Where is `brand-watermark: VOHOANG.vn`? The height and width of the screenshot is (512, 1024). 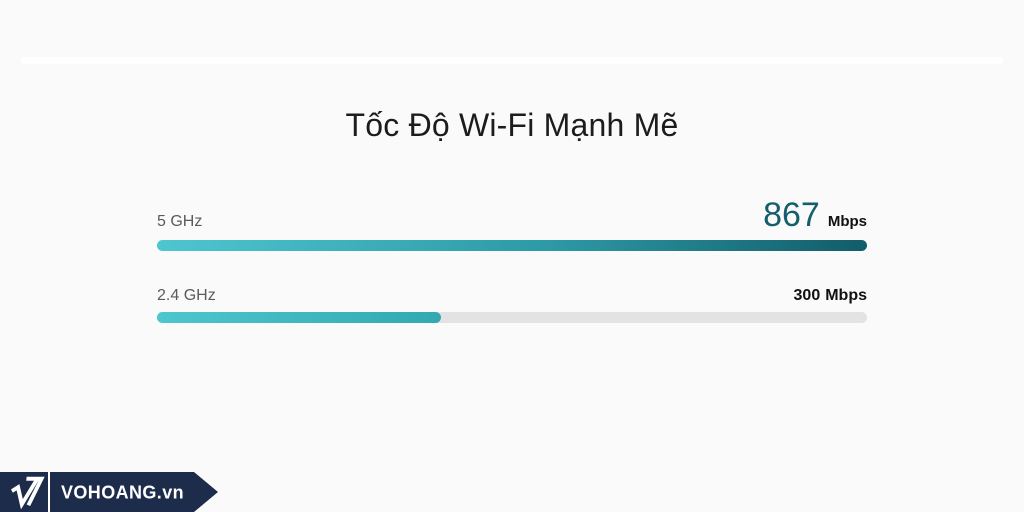 brand-watermark: VOHOANG.vn is located at coordinates (109, 492).